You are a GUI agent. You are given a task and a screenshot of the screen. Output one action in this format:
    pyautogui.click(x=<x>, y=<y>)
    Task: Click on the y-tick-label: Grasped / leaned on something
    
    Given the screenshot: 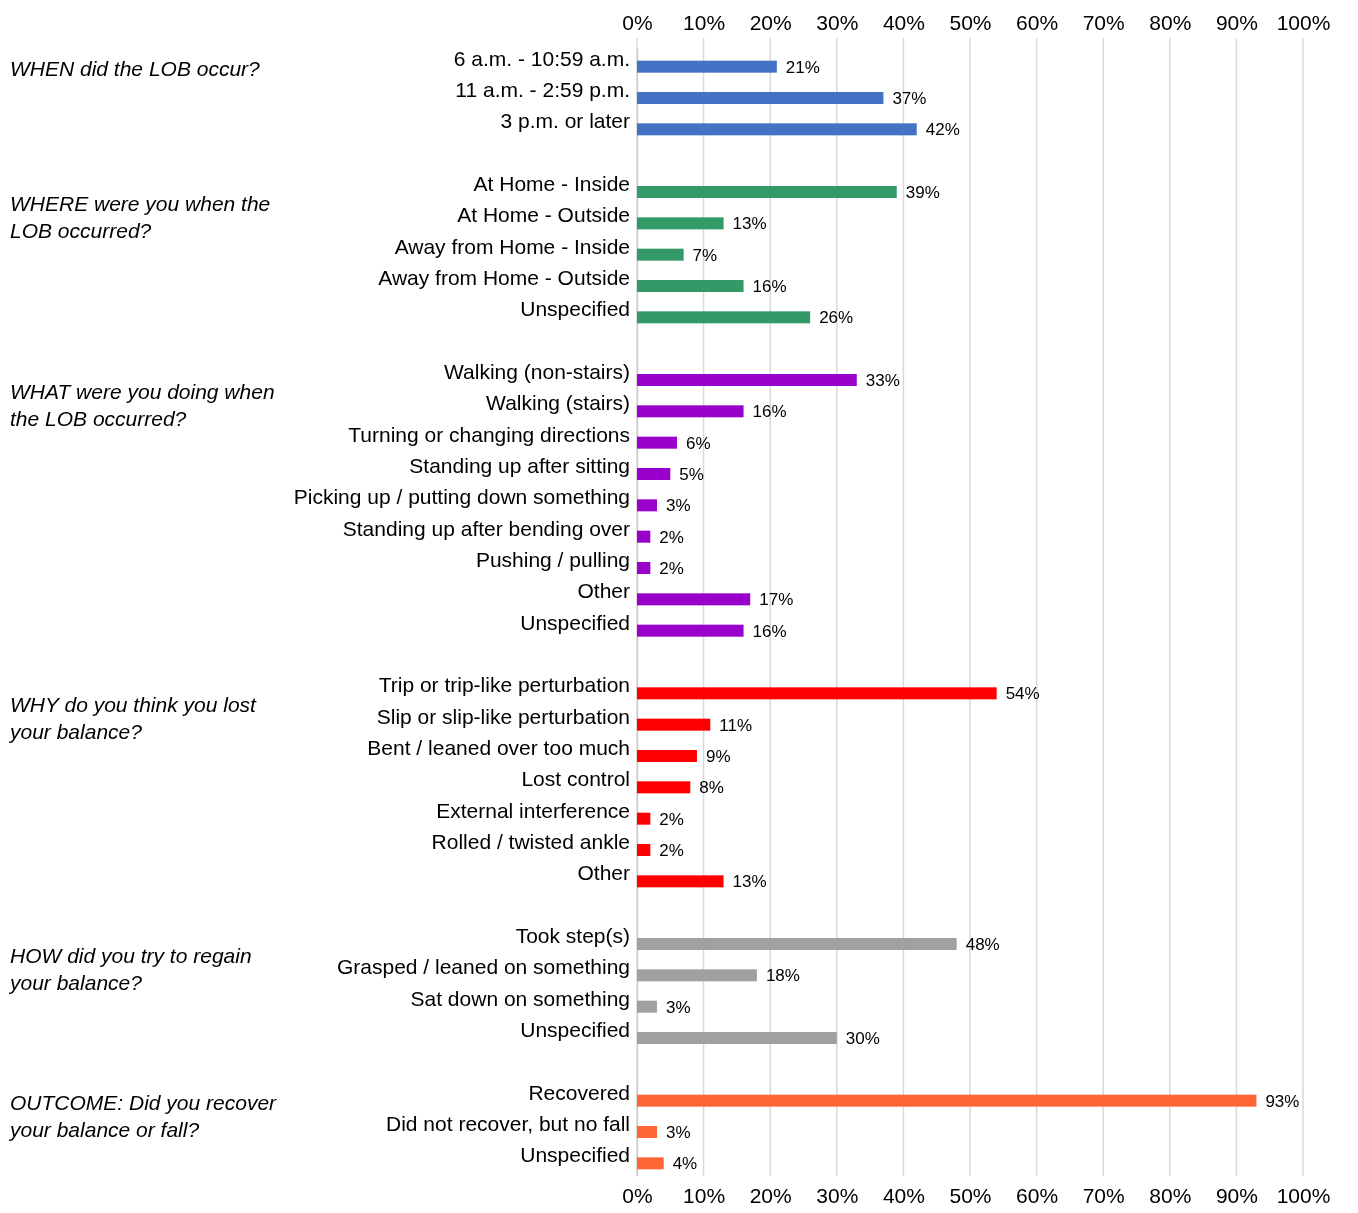 What is the action you would take?
    pyautogui.click(x=483, y=967)
    